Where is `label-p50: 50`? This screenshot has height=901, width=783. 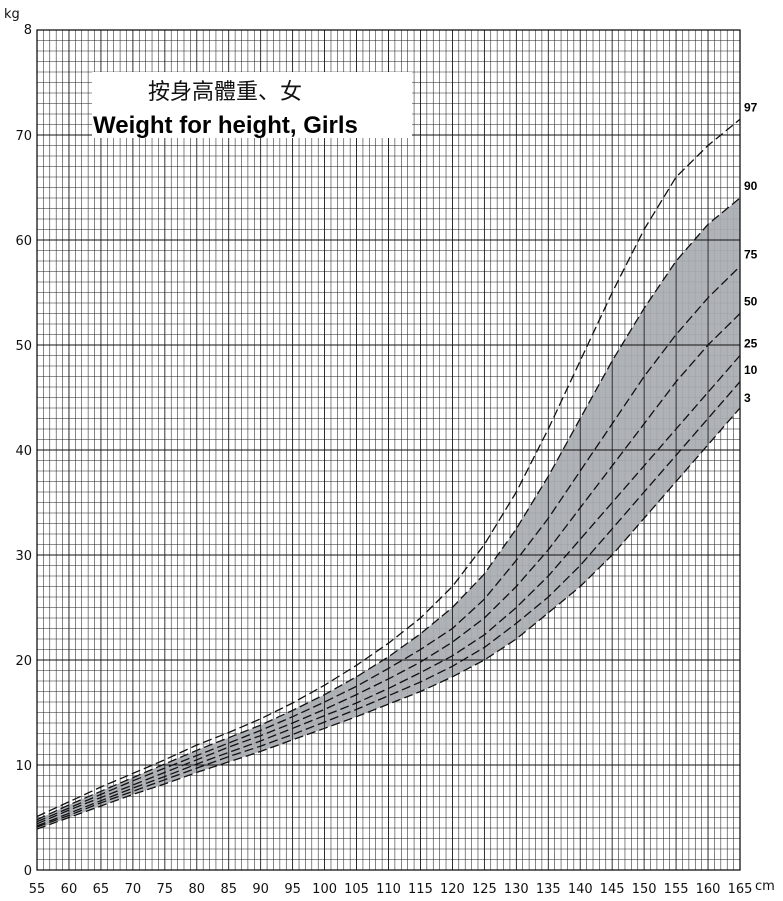 label-p50: 50 is located at coordinates (751, 302).